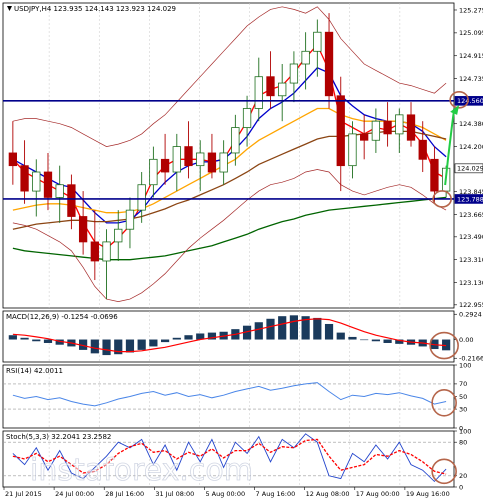 The width and height of the screenshot is (483, 500). I want to click on stoch-tick-label: 100, so click(465, 431).